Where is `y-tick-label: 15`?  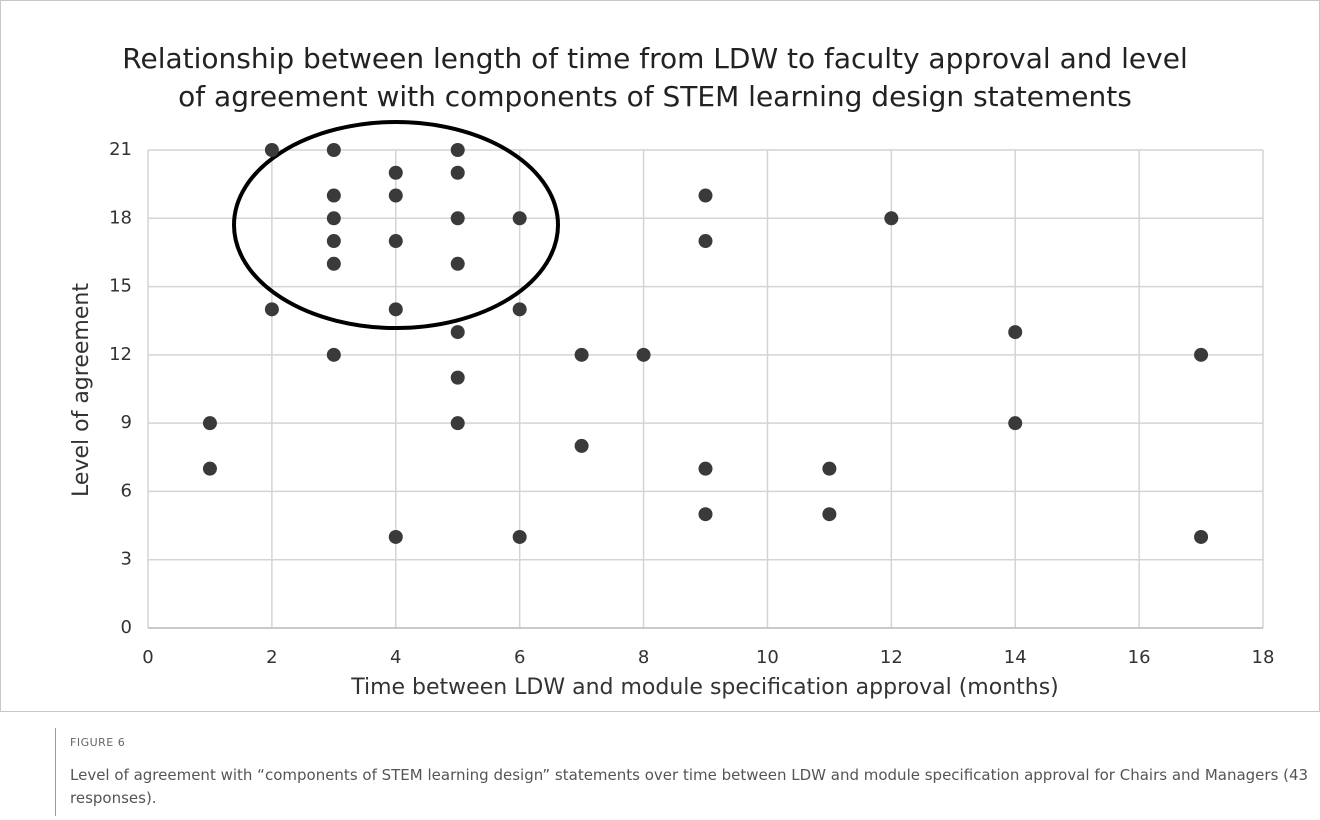 y-tick-label: 15 is located at coordinates (120, 286).